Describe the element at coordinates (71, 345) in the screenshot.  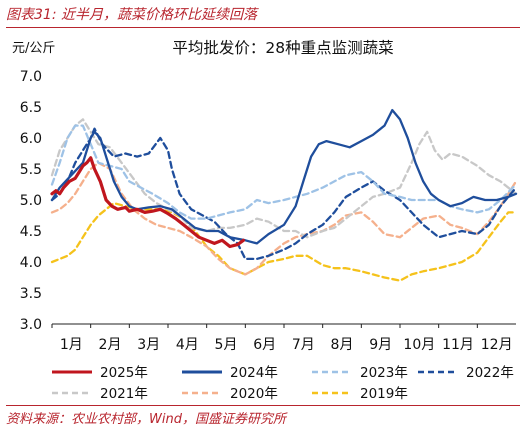
I see `x-tick-label: 1月` at that location.